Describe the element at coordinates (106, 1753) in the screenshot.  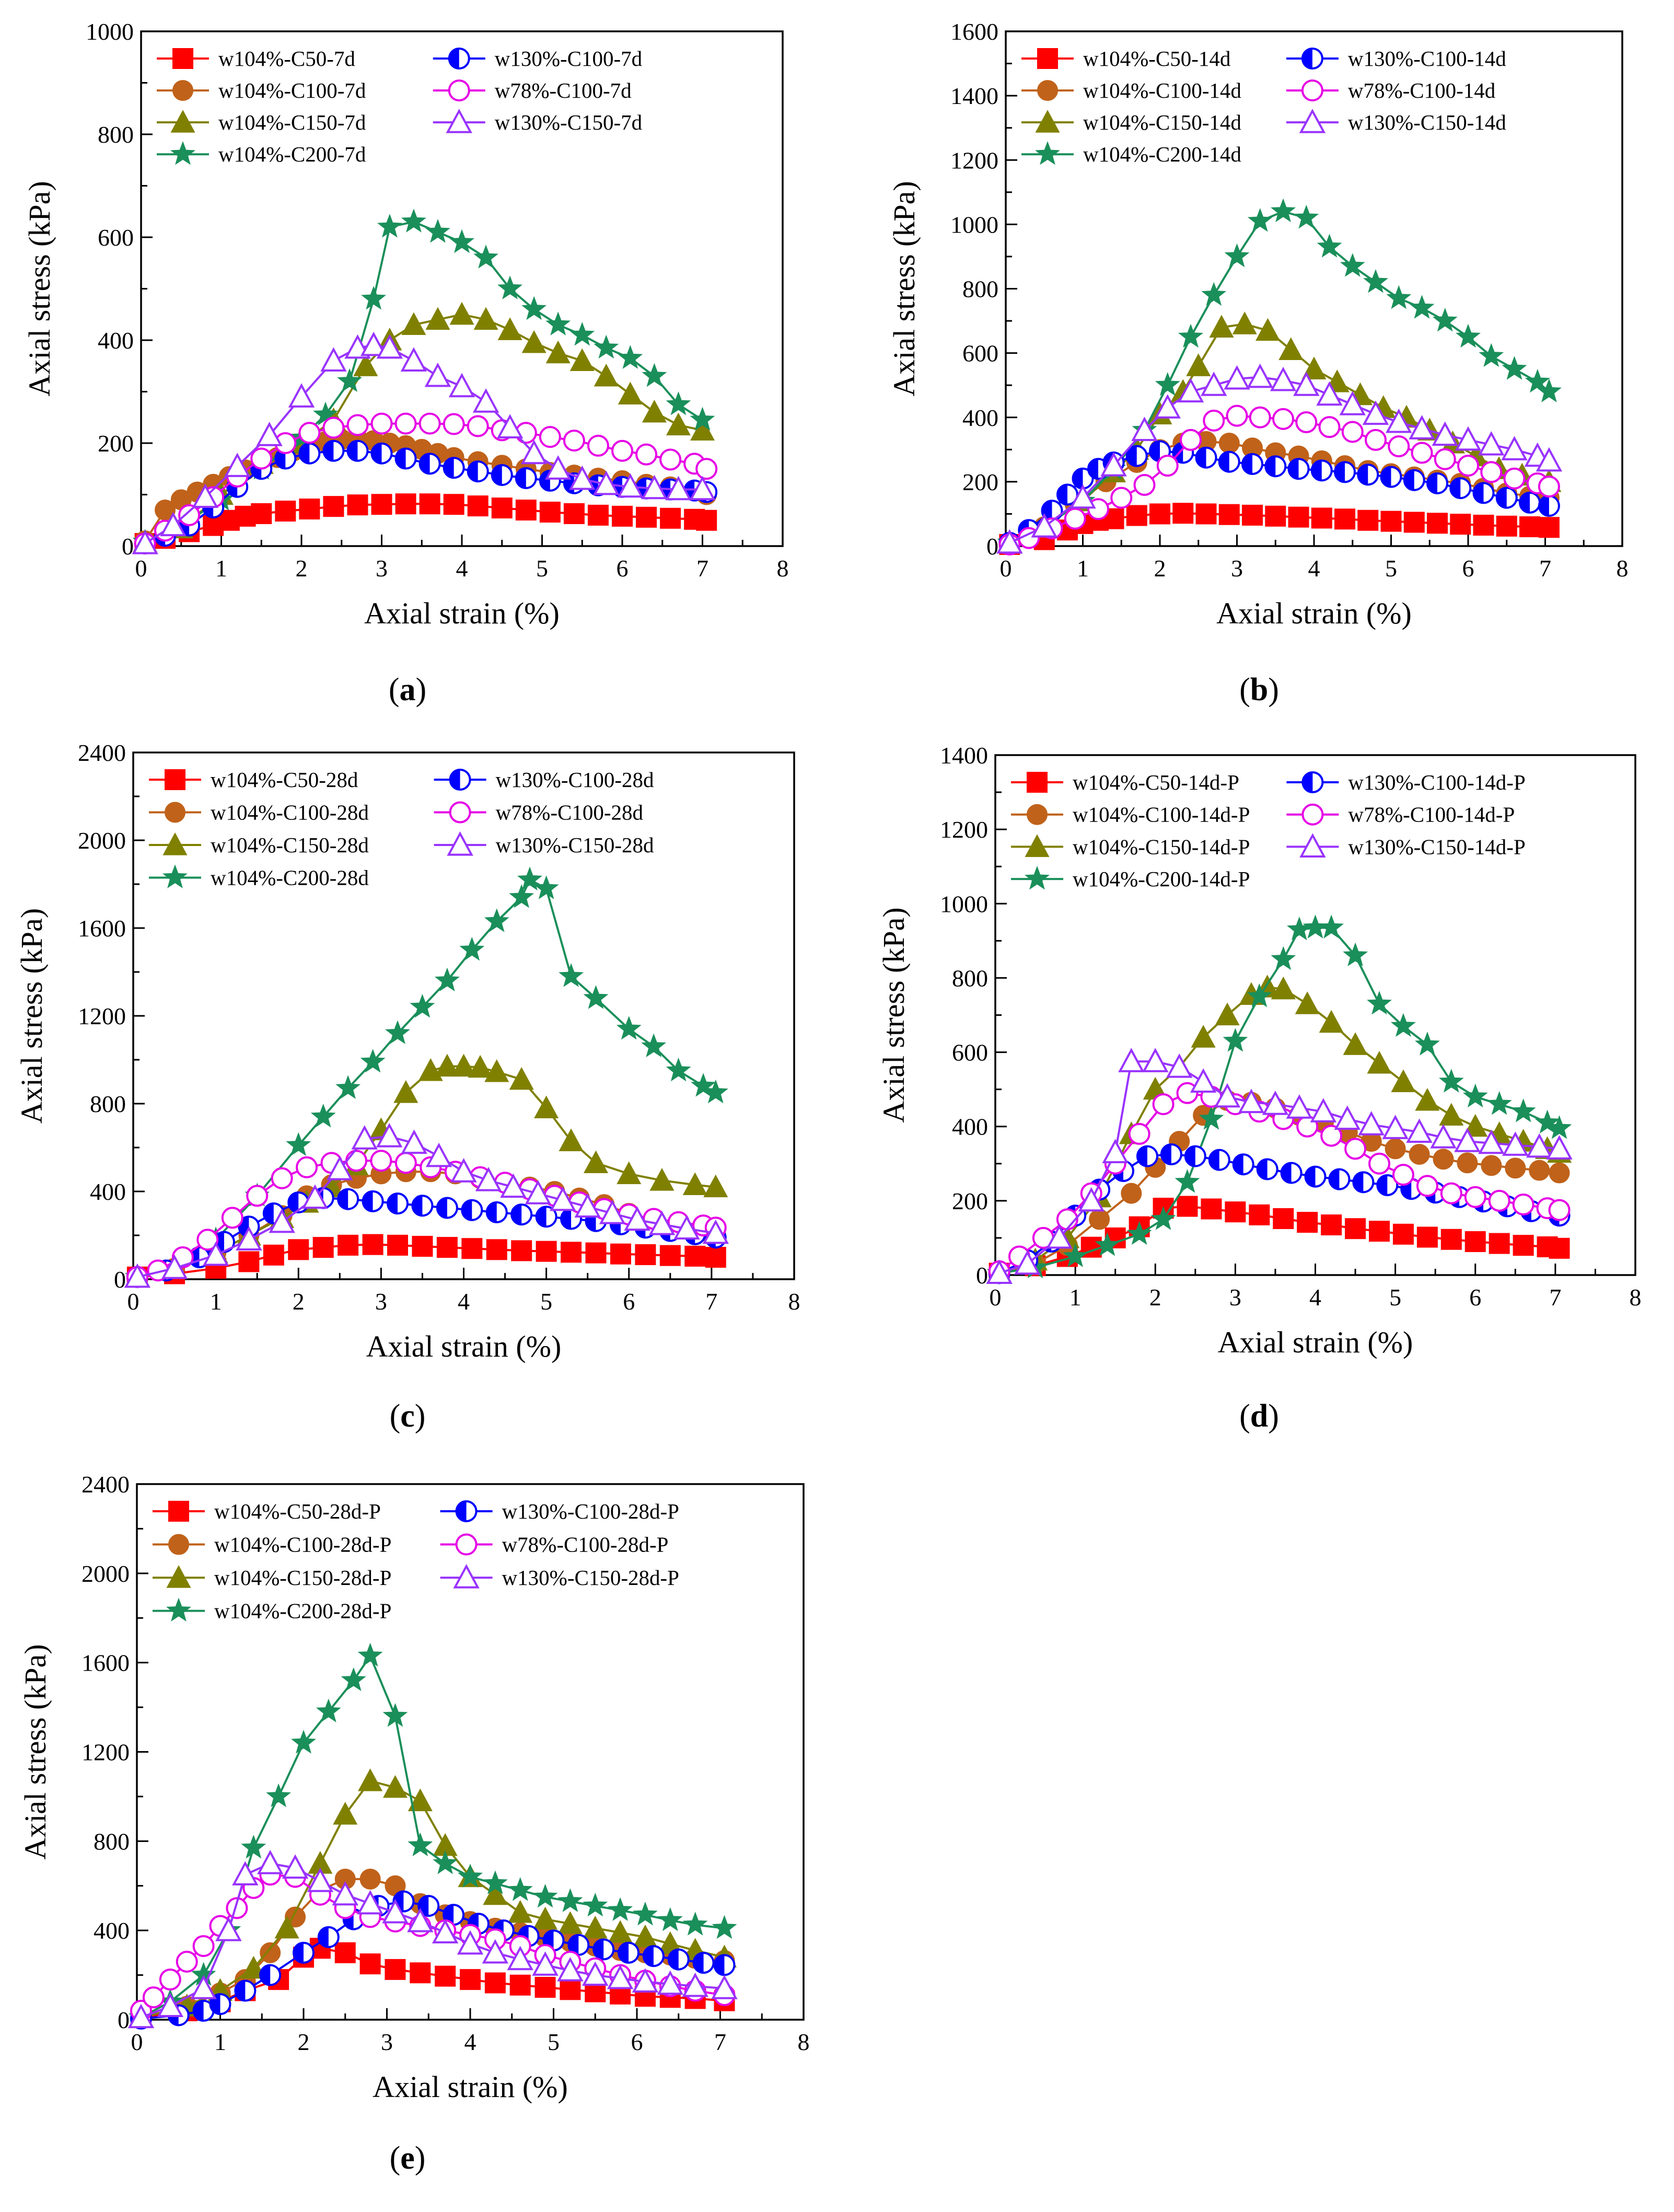
I see `y-tick-label: 1200` at that location.